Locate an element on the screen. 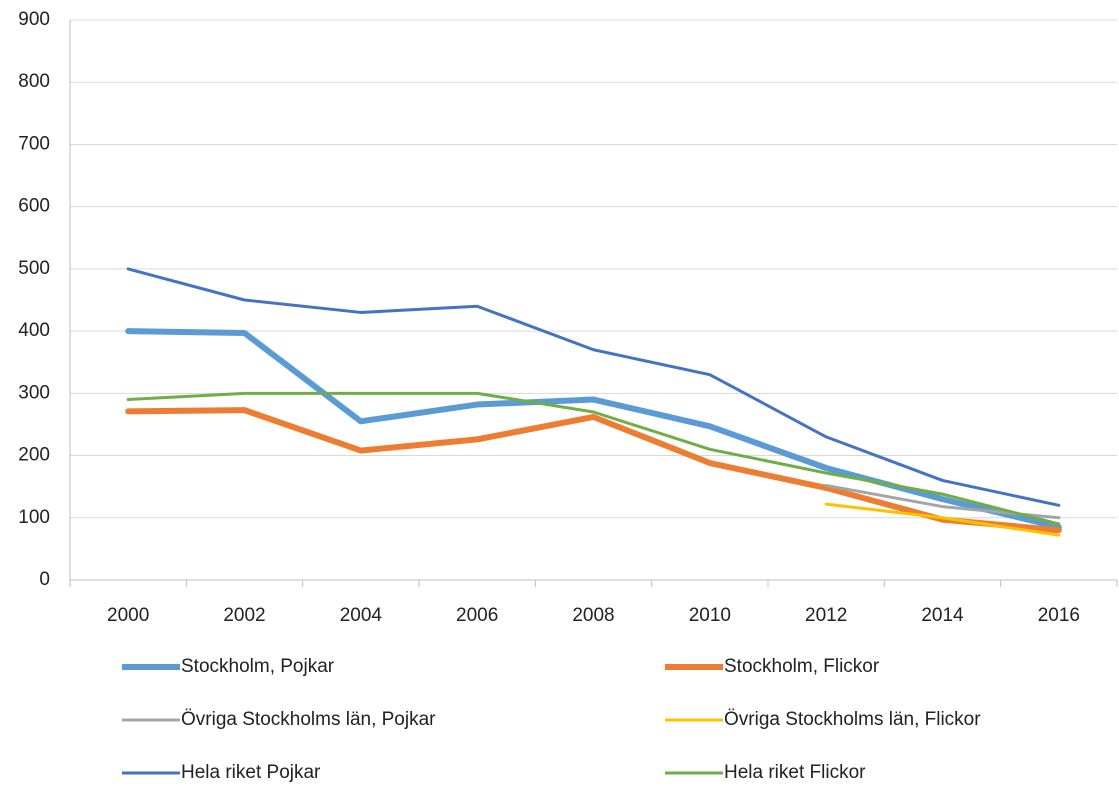  y-tick-label: 100 is located at coordinates (34, 517).